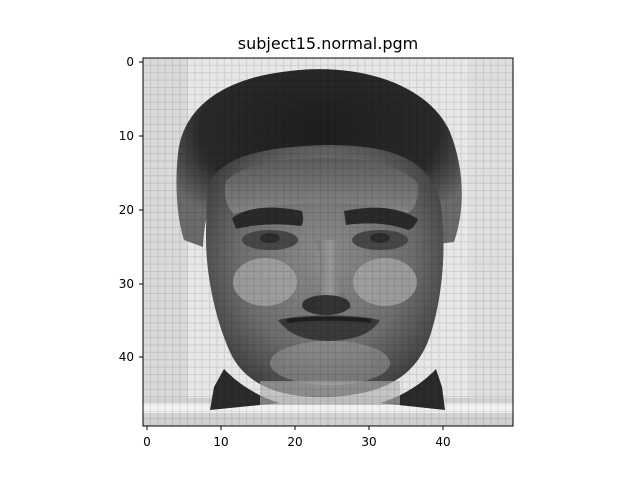 This screenshot has height=480, width=640. I want to click on y-tick-label: 0, so click(130, 62).